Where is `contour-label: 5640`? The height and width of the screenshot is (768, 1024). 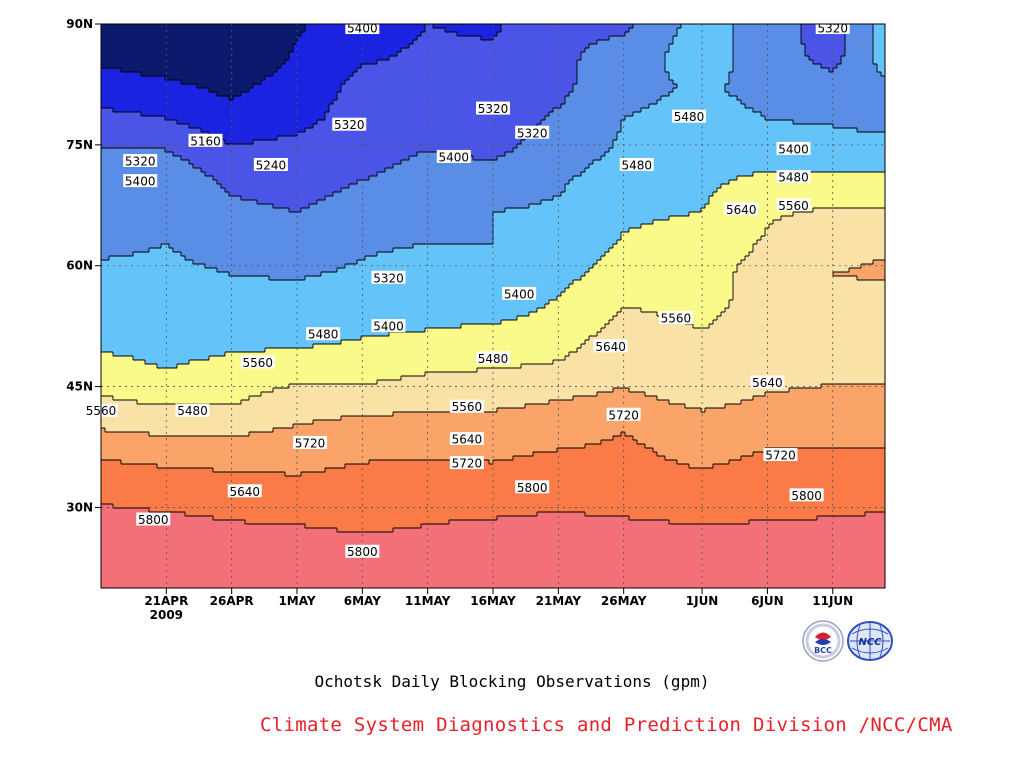 contour-label: 5640 is located at coordinates (767, 382).